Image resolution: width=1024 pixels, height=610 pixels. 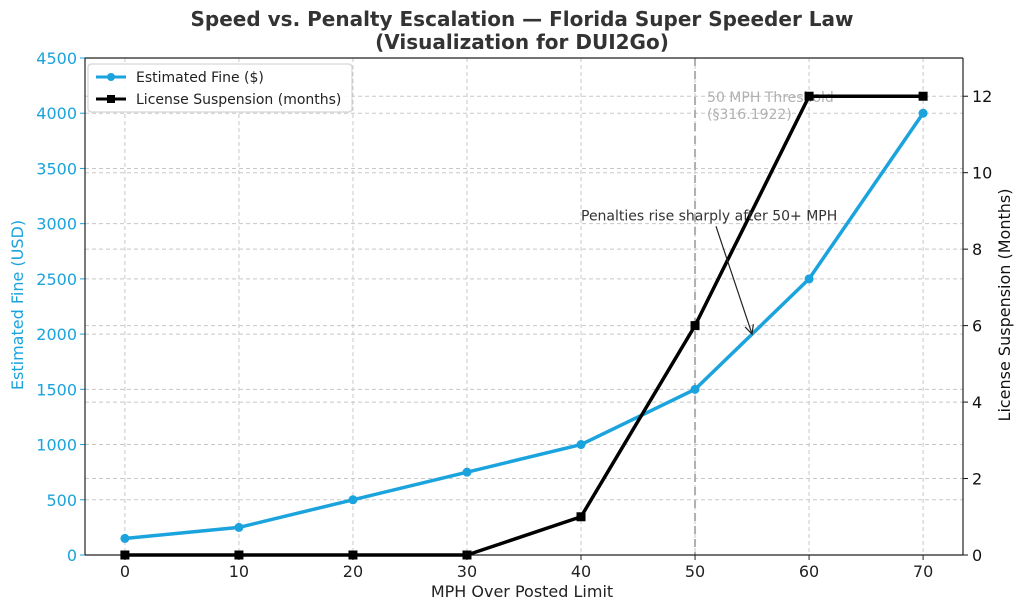 What do you see at coordinates (56, 224) in the screenshot?
I see `y-left-tick-label: 3000` at bounding box center [56, 224].